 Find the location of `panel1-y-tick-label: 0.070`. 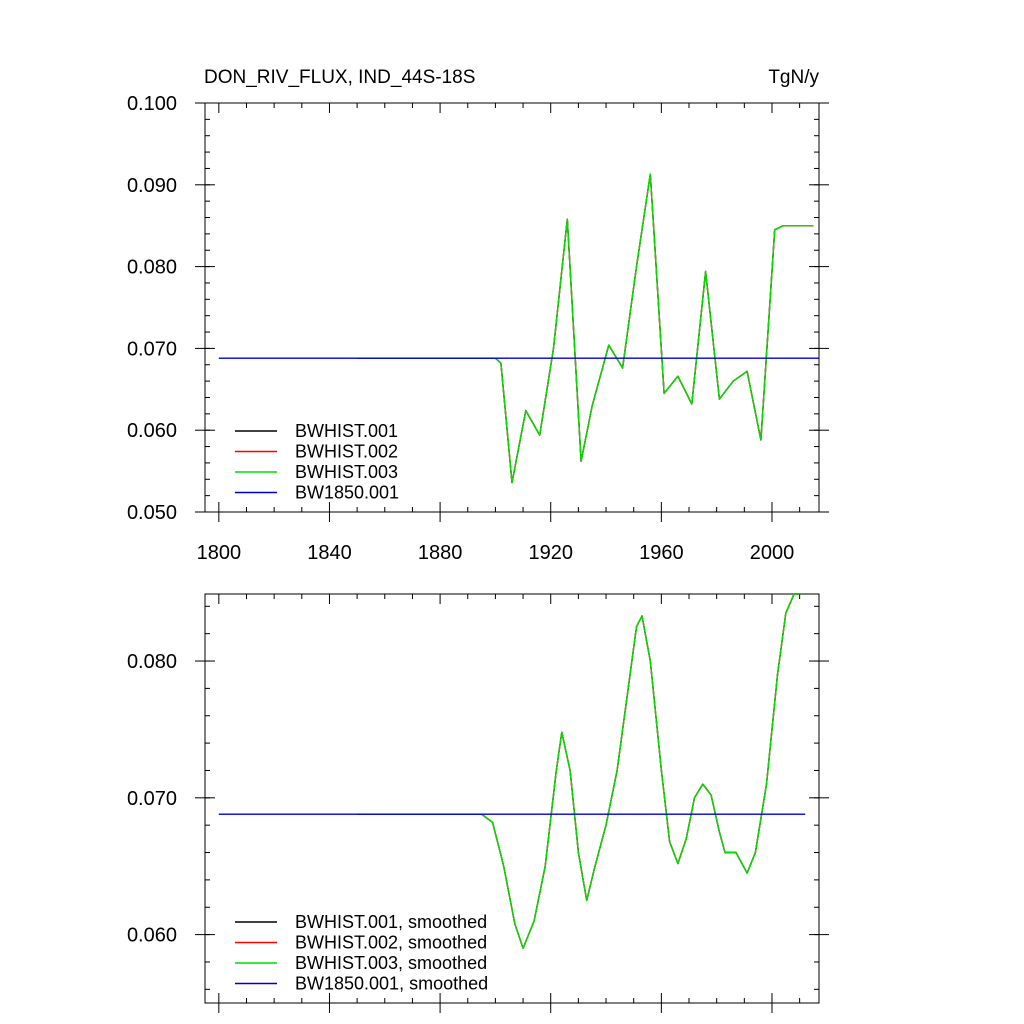

panel1-y-tick-label: 0.070 is located at coordinates (152, 349).